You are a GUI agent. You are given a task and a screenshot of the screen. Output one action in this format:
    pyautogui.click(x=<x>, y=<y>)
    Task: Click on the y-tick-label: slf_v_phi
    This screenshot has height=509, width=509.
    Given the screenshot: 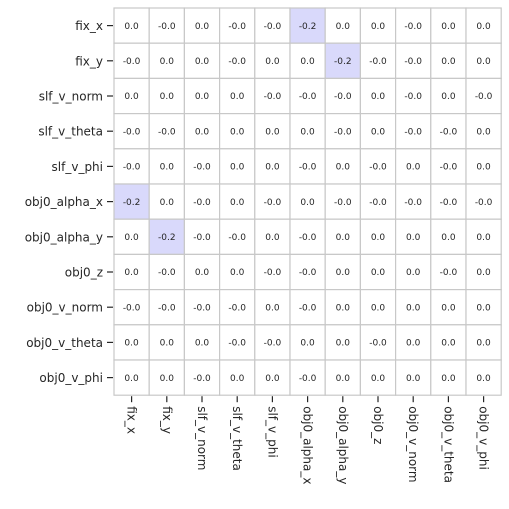 What is the action you would take?
    pyautogui.click(x=77, y=167)
    